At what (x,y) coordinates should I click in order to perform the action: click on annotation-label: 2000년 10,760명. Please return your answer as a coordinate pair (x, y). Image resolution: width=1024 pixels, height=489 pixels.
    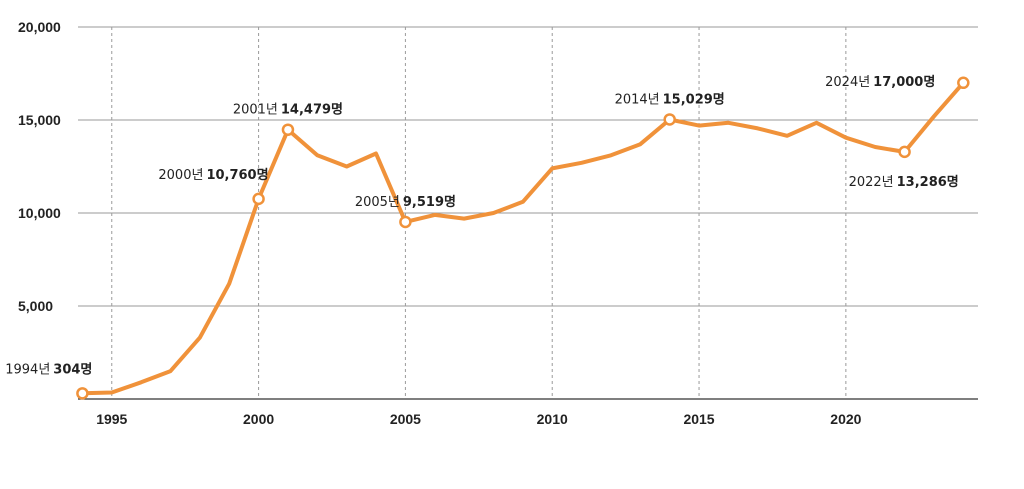
    Looking at the image, I should click on (213, 175).